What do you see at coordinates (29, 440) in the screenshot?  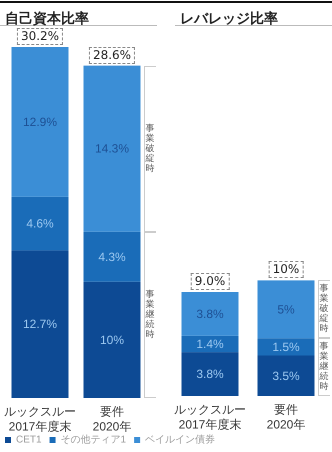 I see `legend-label: CET1` at bounding box center [29, 440].